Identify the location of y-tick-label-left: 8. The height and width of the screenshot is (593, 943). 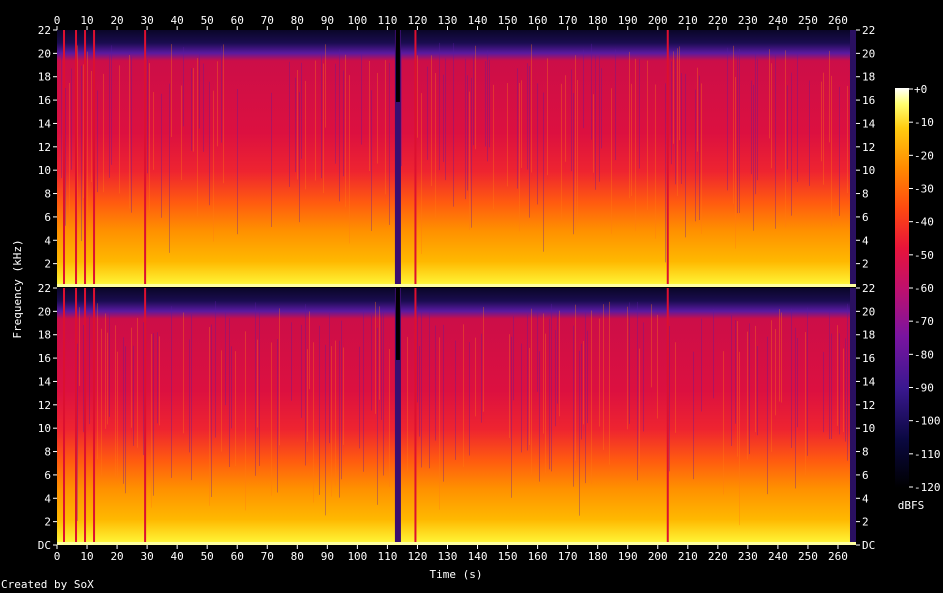
(47, 194).